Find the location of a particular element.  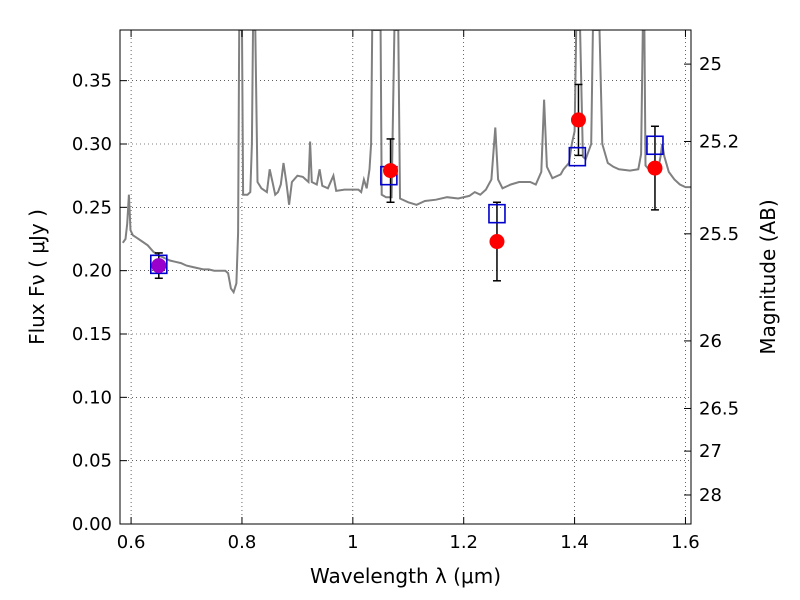

x-tick-label: 1 is located at coordinates (352, 542).